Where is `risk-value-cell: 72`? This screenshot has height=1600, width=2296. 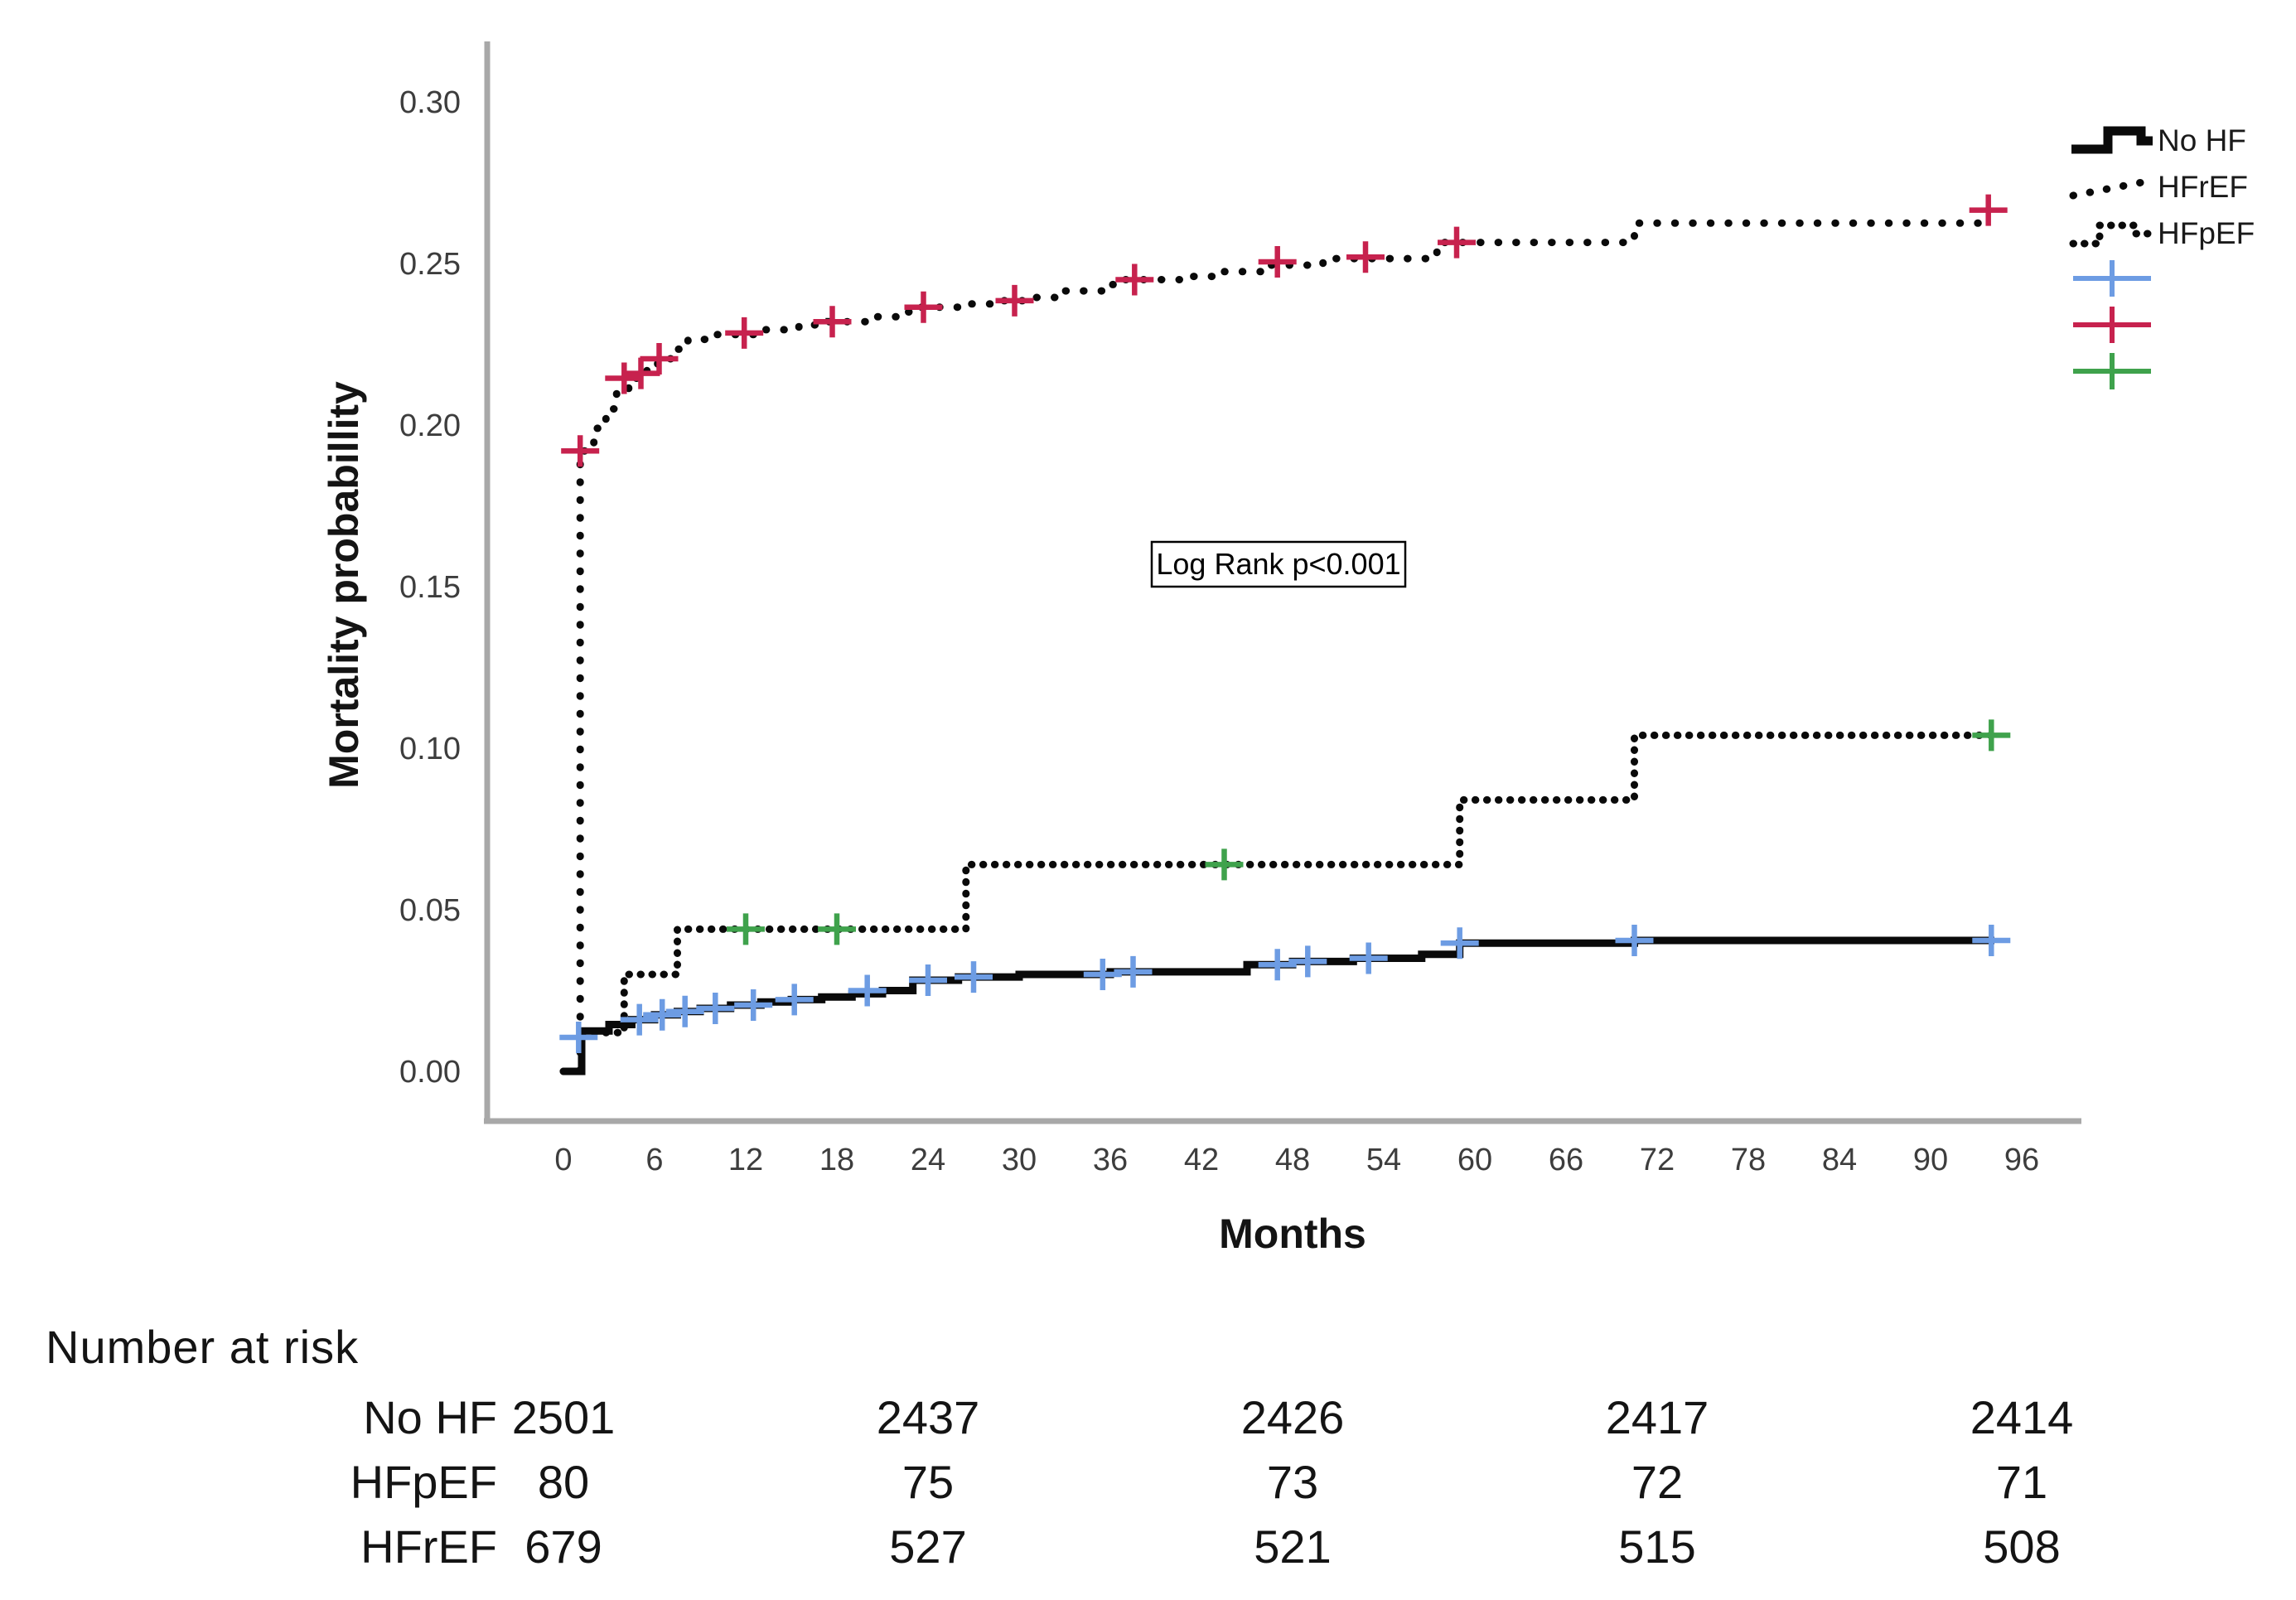
risk-value-cell: 72 is located at coordinates (1658, 1482).